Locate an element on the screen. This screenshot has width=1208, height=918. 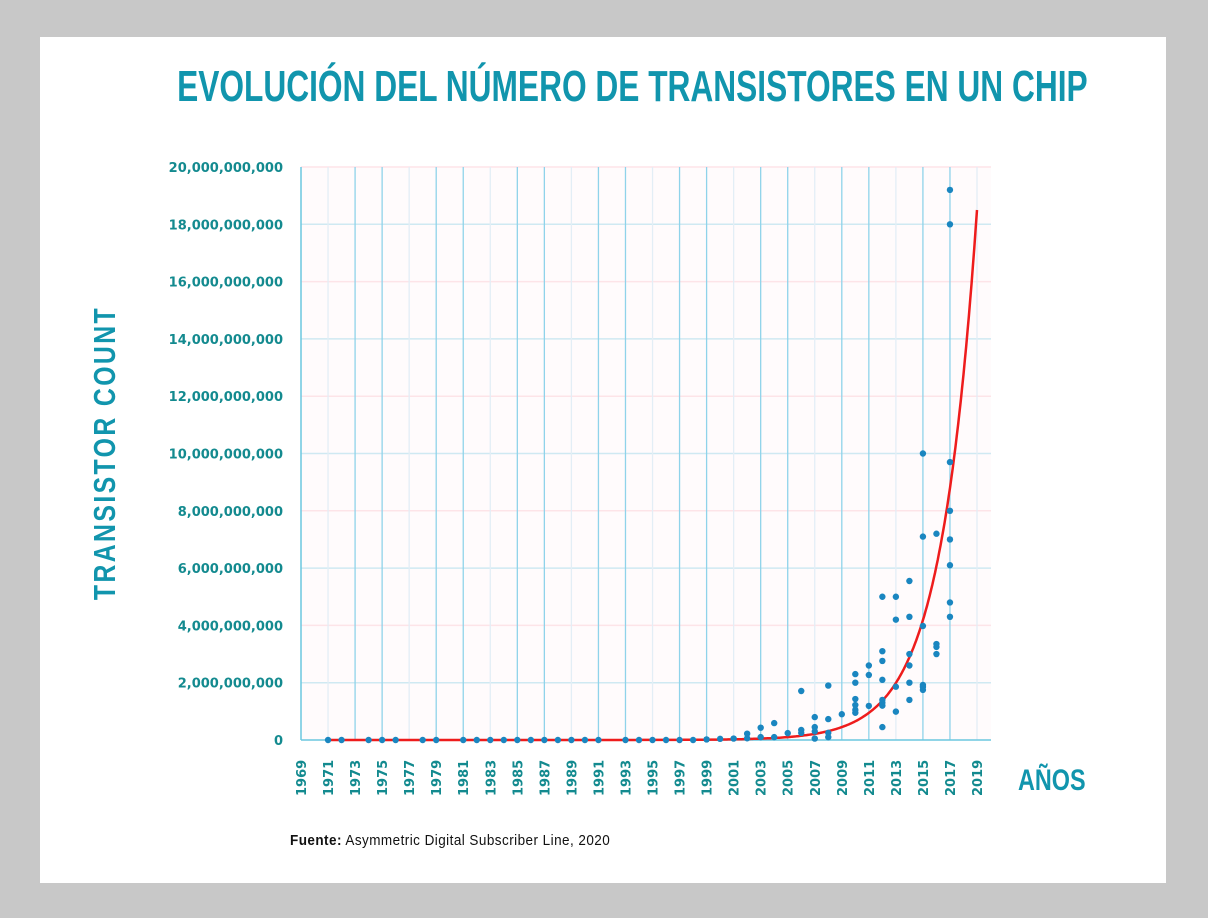
y-tick-label: 2,000,000,000 is located at coordinates (230, 684).